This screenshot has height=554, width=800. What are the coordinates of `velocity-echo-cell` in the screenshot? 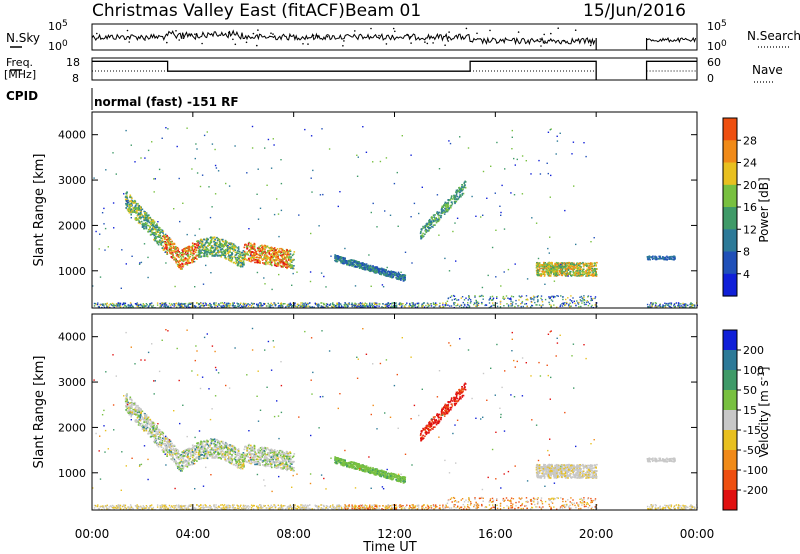 It's located at (207, 453).